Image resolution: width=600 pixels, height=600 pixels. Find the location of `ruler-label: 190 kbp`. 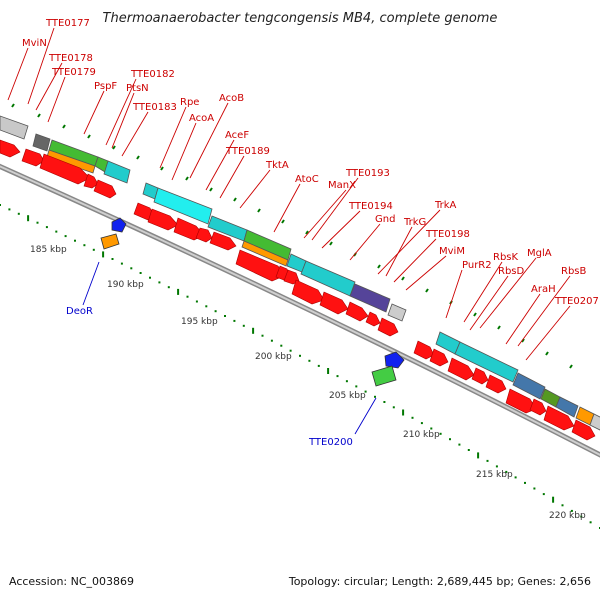

ruler-label: 190 kbp is located at coordinates (125, 285).